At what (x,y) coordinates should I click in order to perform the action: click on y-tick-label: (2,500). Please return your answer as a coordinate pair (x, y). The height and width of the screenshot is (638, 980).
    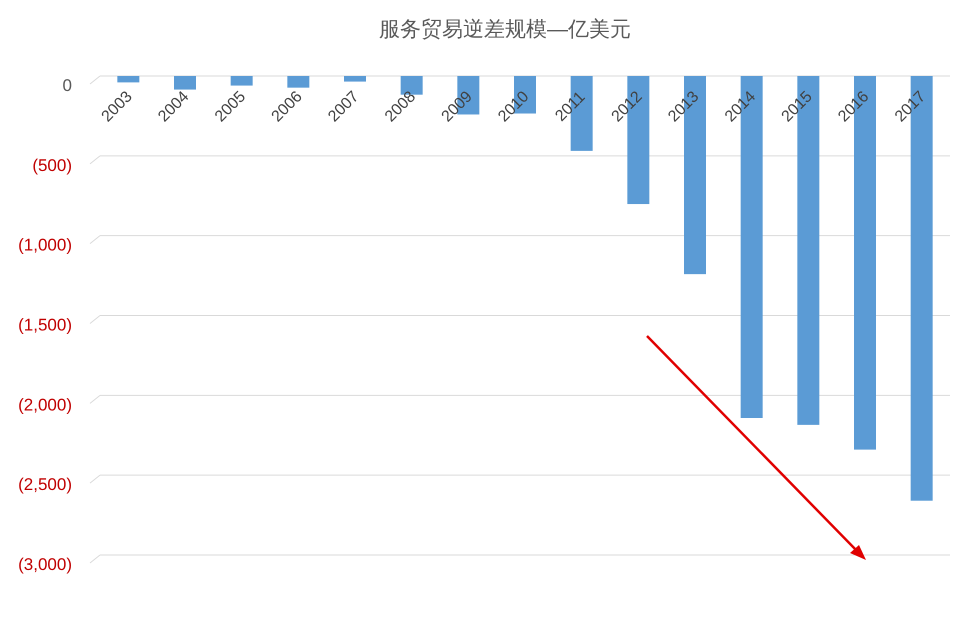
    Looking at the image, I should click on (45, 484).